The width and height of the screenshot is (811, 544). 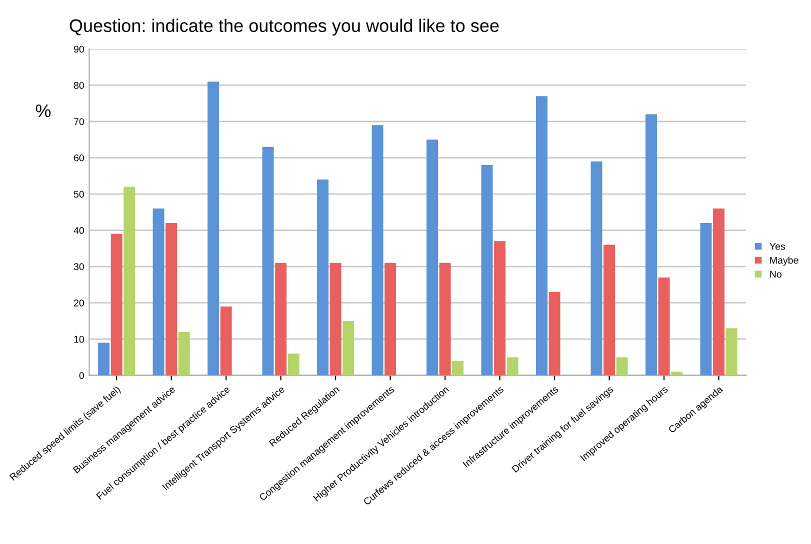 I want to click on y-tick-label: 70, so click(x=79, y=122).